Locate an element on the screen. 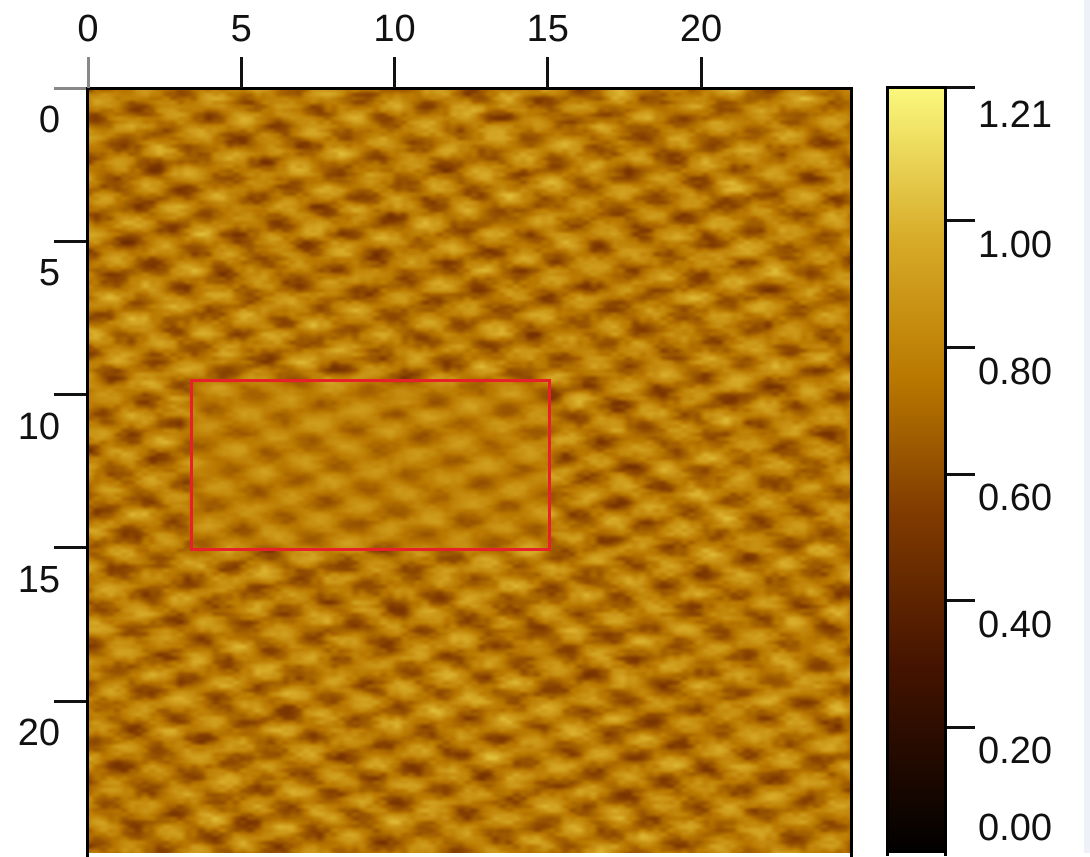  colorbar-tick-label: 0.80 is located at coordinates (1015, 371).